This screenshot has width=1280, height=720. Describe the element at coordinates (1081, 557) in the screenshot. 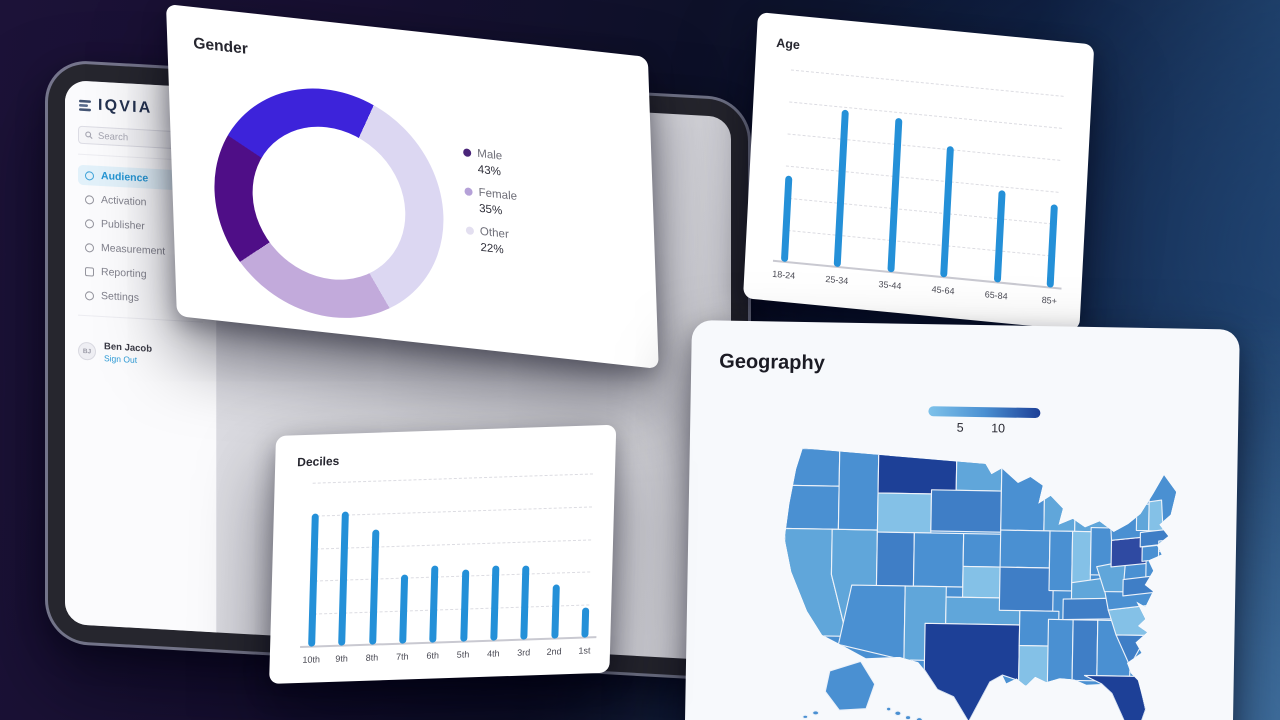

I see `state-IN` at that location.